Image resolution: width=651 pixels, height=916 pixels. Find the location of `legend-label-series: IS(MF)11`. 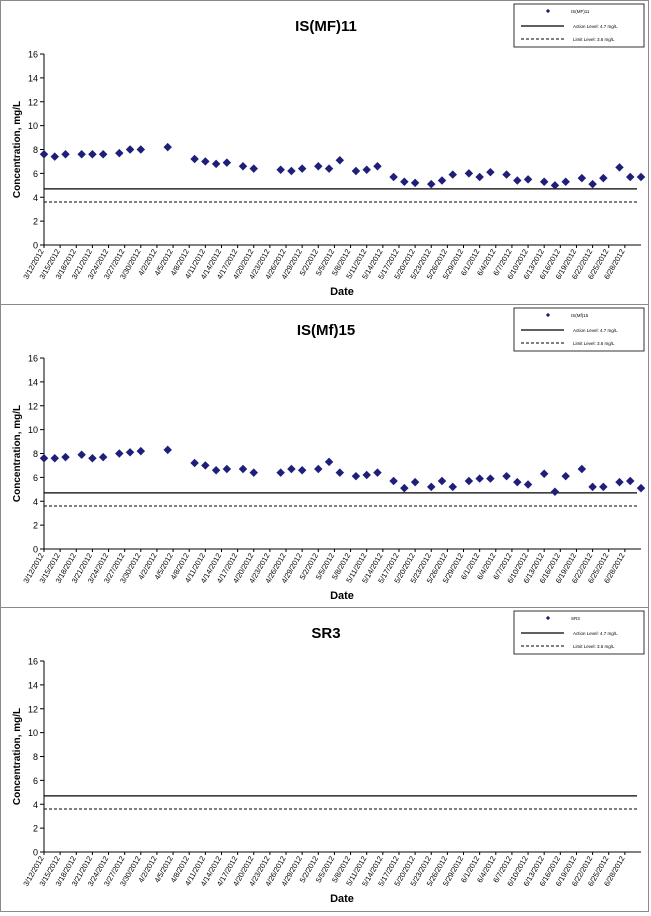

legend-label-series: IS(MF)11 is located at coordinates (580, 11).